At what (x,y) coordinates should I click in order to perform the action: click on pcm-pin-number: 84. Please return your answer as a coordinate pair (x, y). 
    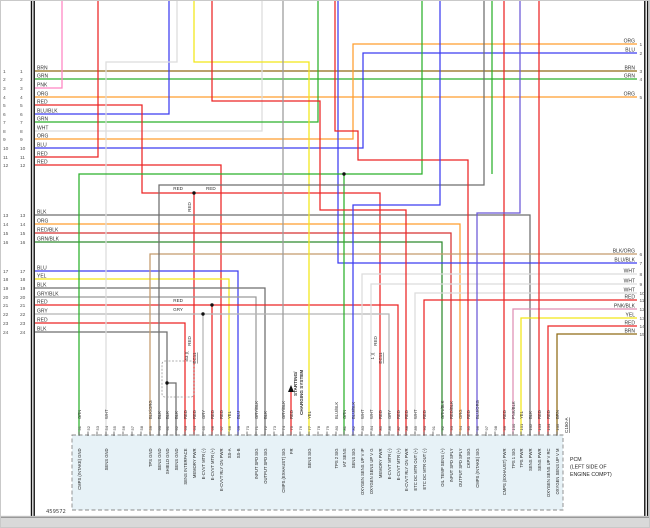
    Looking at the image, I should click on (371, 427).